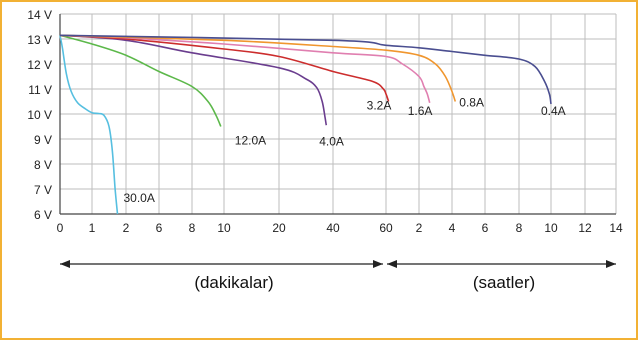 This screenshot has width=638, height=342. Describe the element at coordinates (39, 15) in the screenshot. I see `y-tick-label: 14 V` at that location.